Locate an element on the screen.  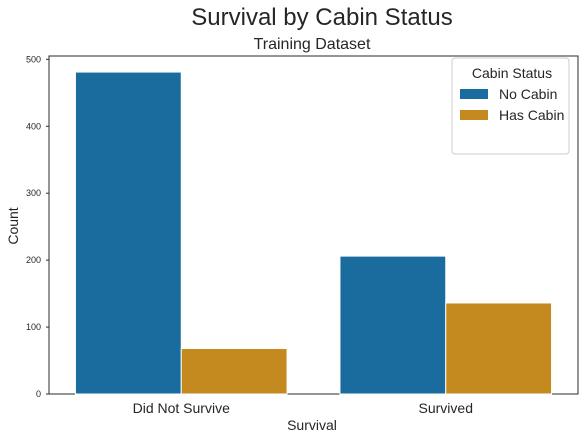
chart-suptitle: Survival by Cabin Status is located at coordinates (321, 17).